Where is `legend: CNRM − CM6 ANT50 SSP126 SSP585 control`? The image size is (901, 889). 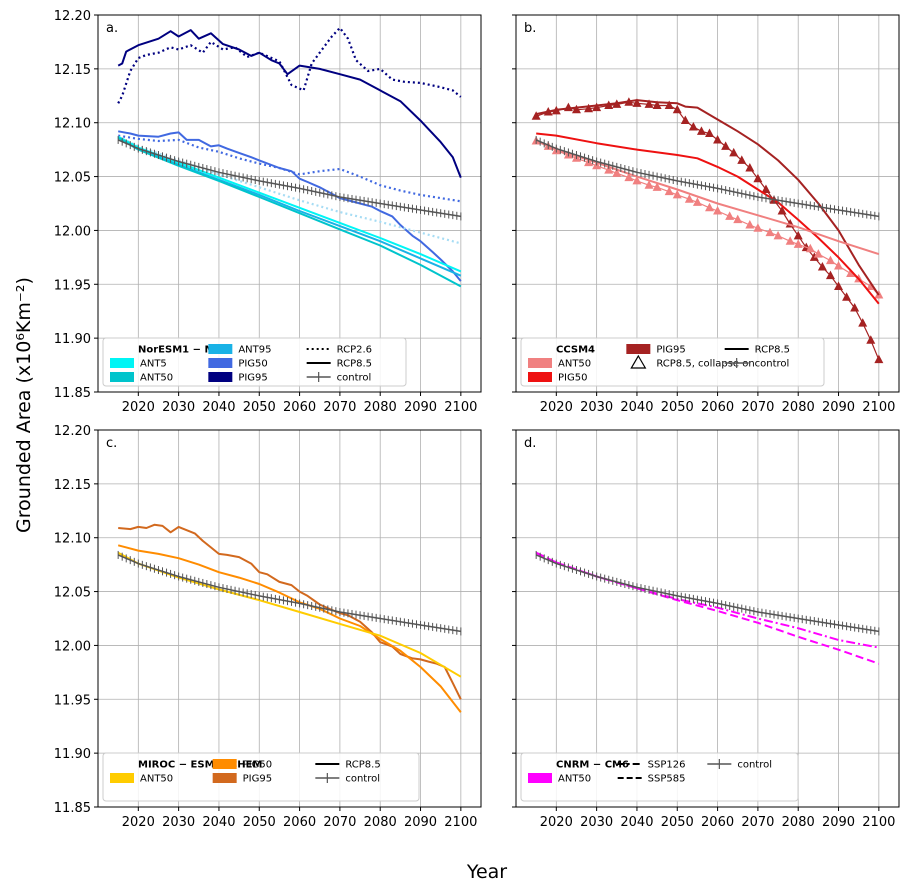 legend: CNRM − CM6 ANT50 SSP126 SSP585 control is located at coordinates (659, 777).